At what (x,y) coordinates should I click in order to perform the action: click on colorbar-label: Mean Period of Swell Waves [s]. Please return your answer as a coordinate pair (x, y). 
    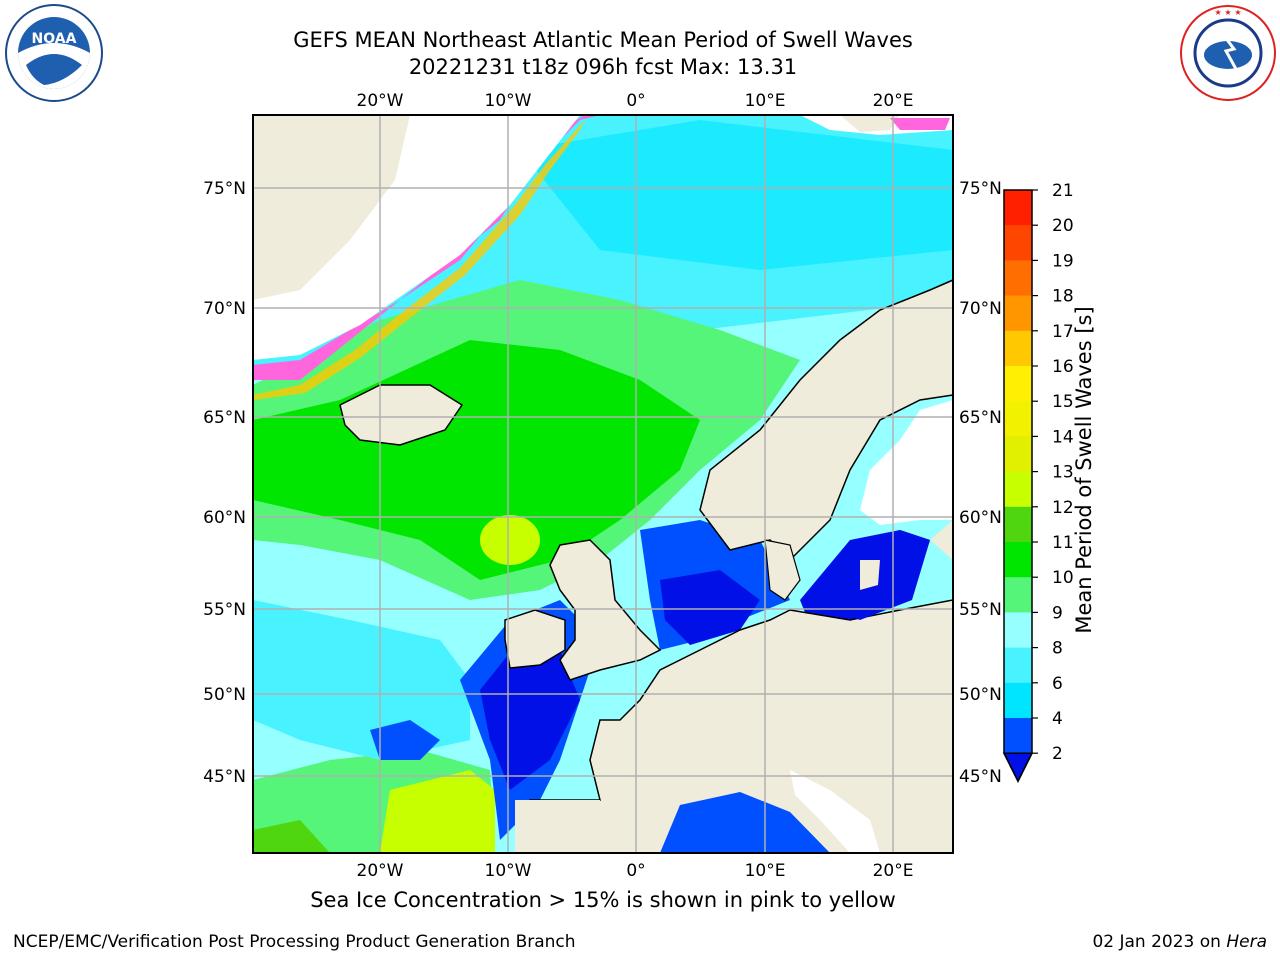
    Looking at the image, I should click on (1084, 469).